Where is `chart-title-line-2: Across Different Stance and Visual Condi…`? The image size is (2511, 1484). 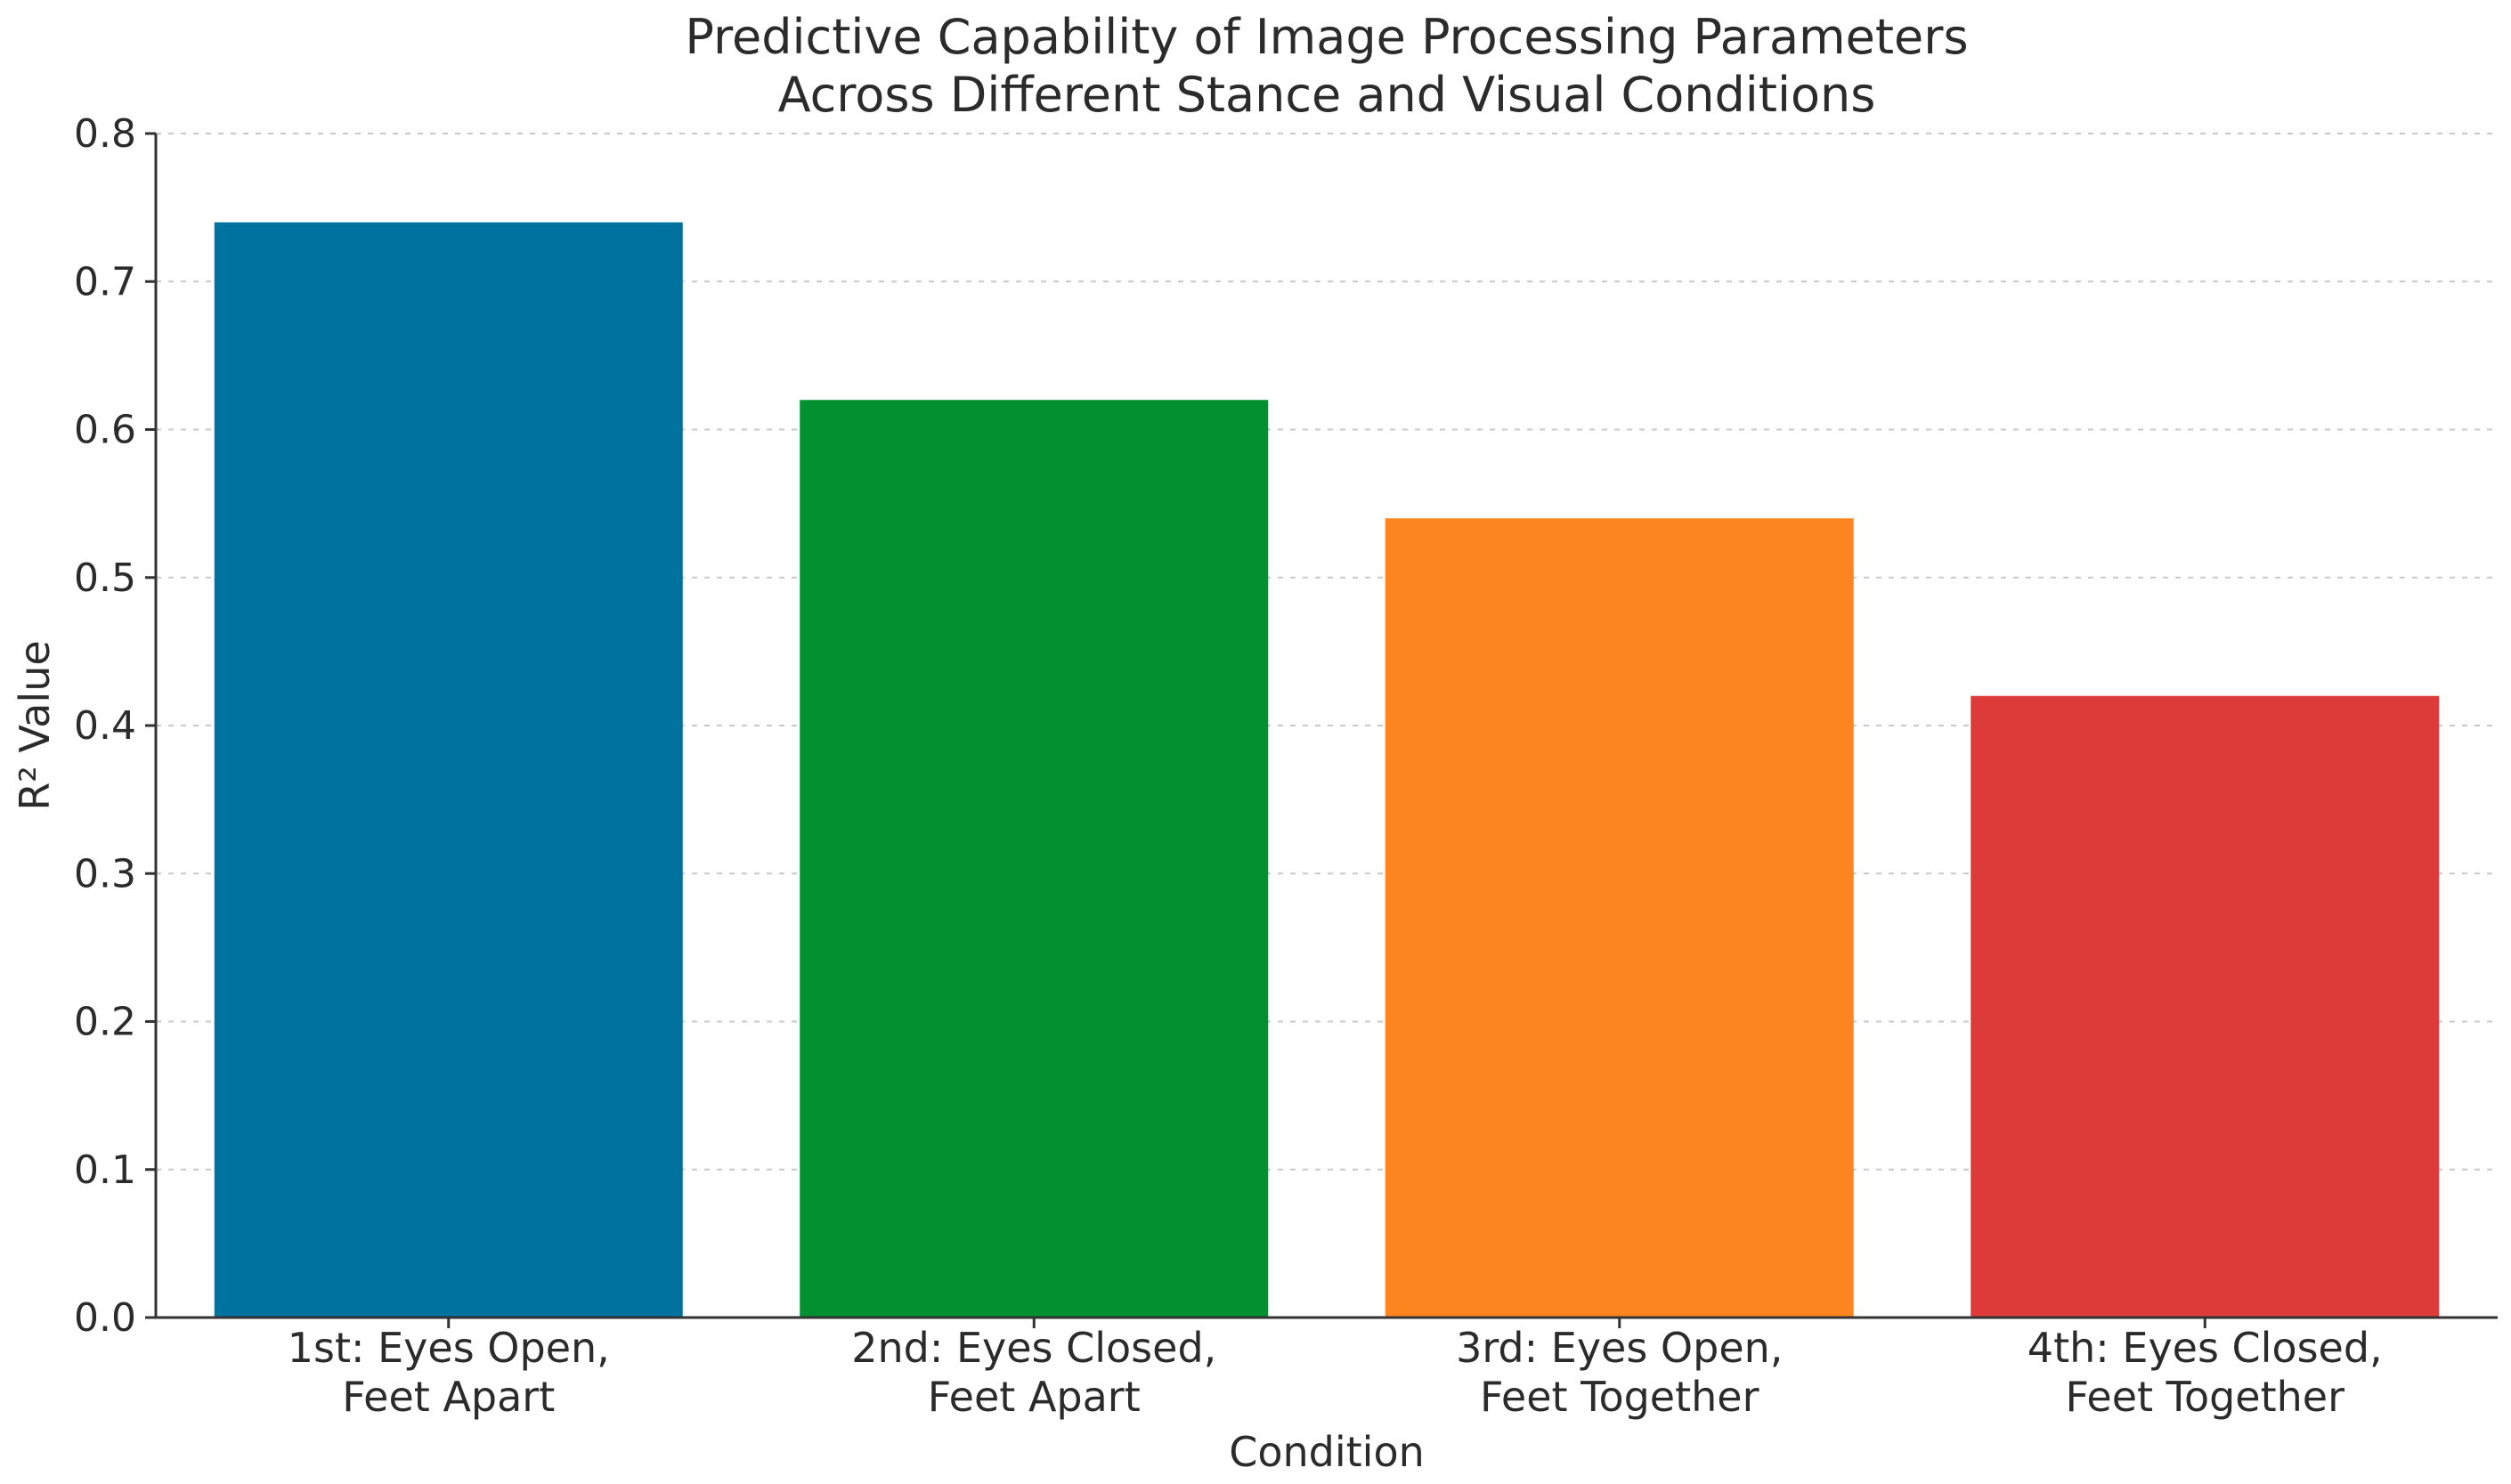
chart-title-line-2: Across Different Stance and Visual Condi… is located at coordinates (1327, 95).